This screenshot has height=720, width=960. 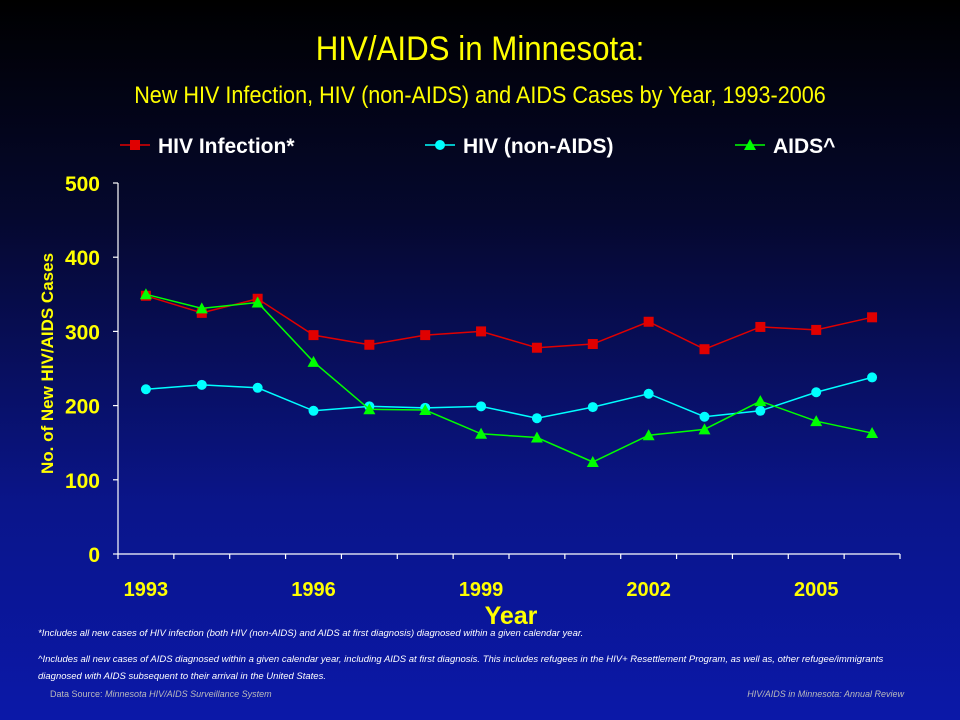 I want to click on legend-label: HIV Infection*, so click(x=226, y=146).